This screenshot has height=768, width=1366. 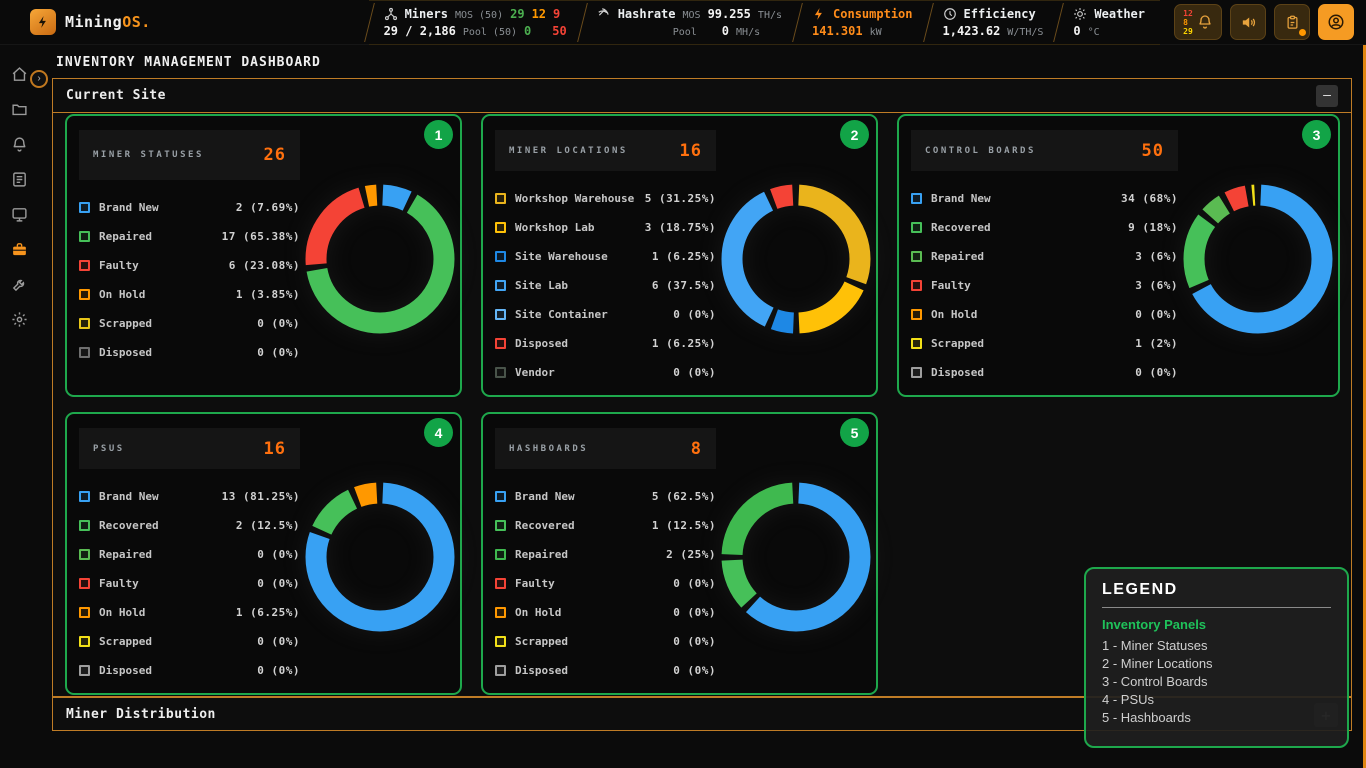 What do you see at coordinates (1364, 406) in the screenshot?
I see `right-edge-accent` at bounding box center [1364, 406].